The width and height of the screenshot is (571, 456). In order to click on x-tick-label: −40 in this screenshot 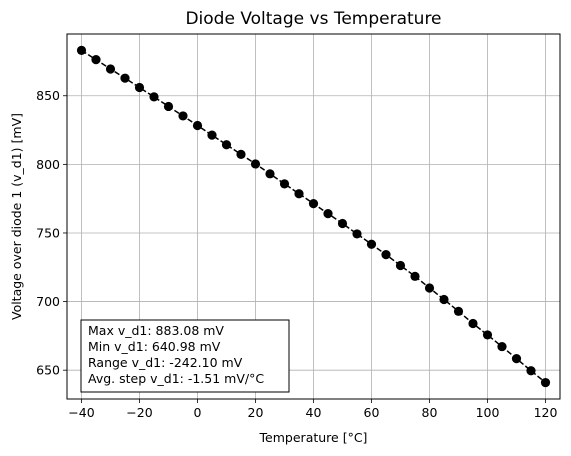, I will do `click(81, 412)`.